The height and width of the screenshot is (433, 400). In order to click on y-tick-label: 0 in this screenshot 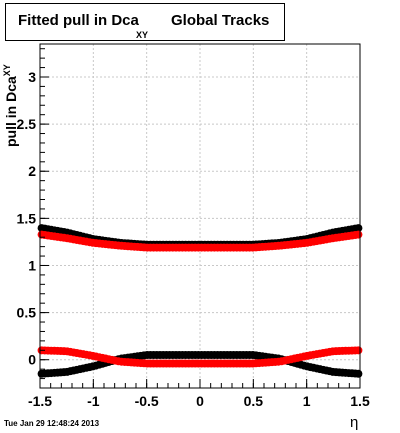, I will do `click(32, 360)`.